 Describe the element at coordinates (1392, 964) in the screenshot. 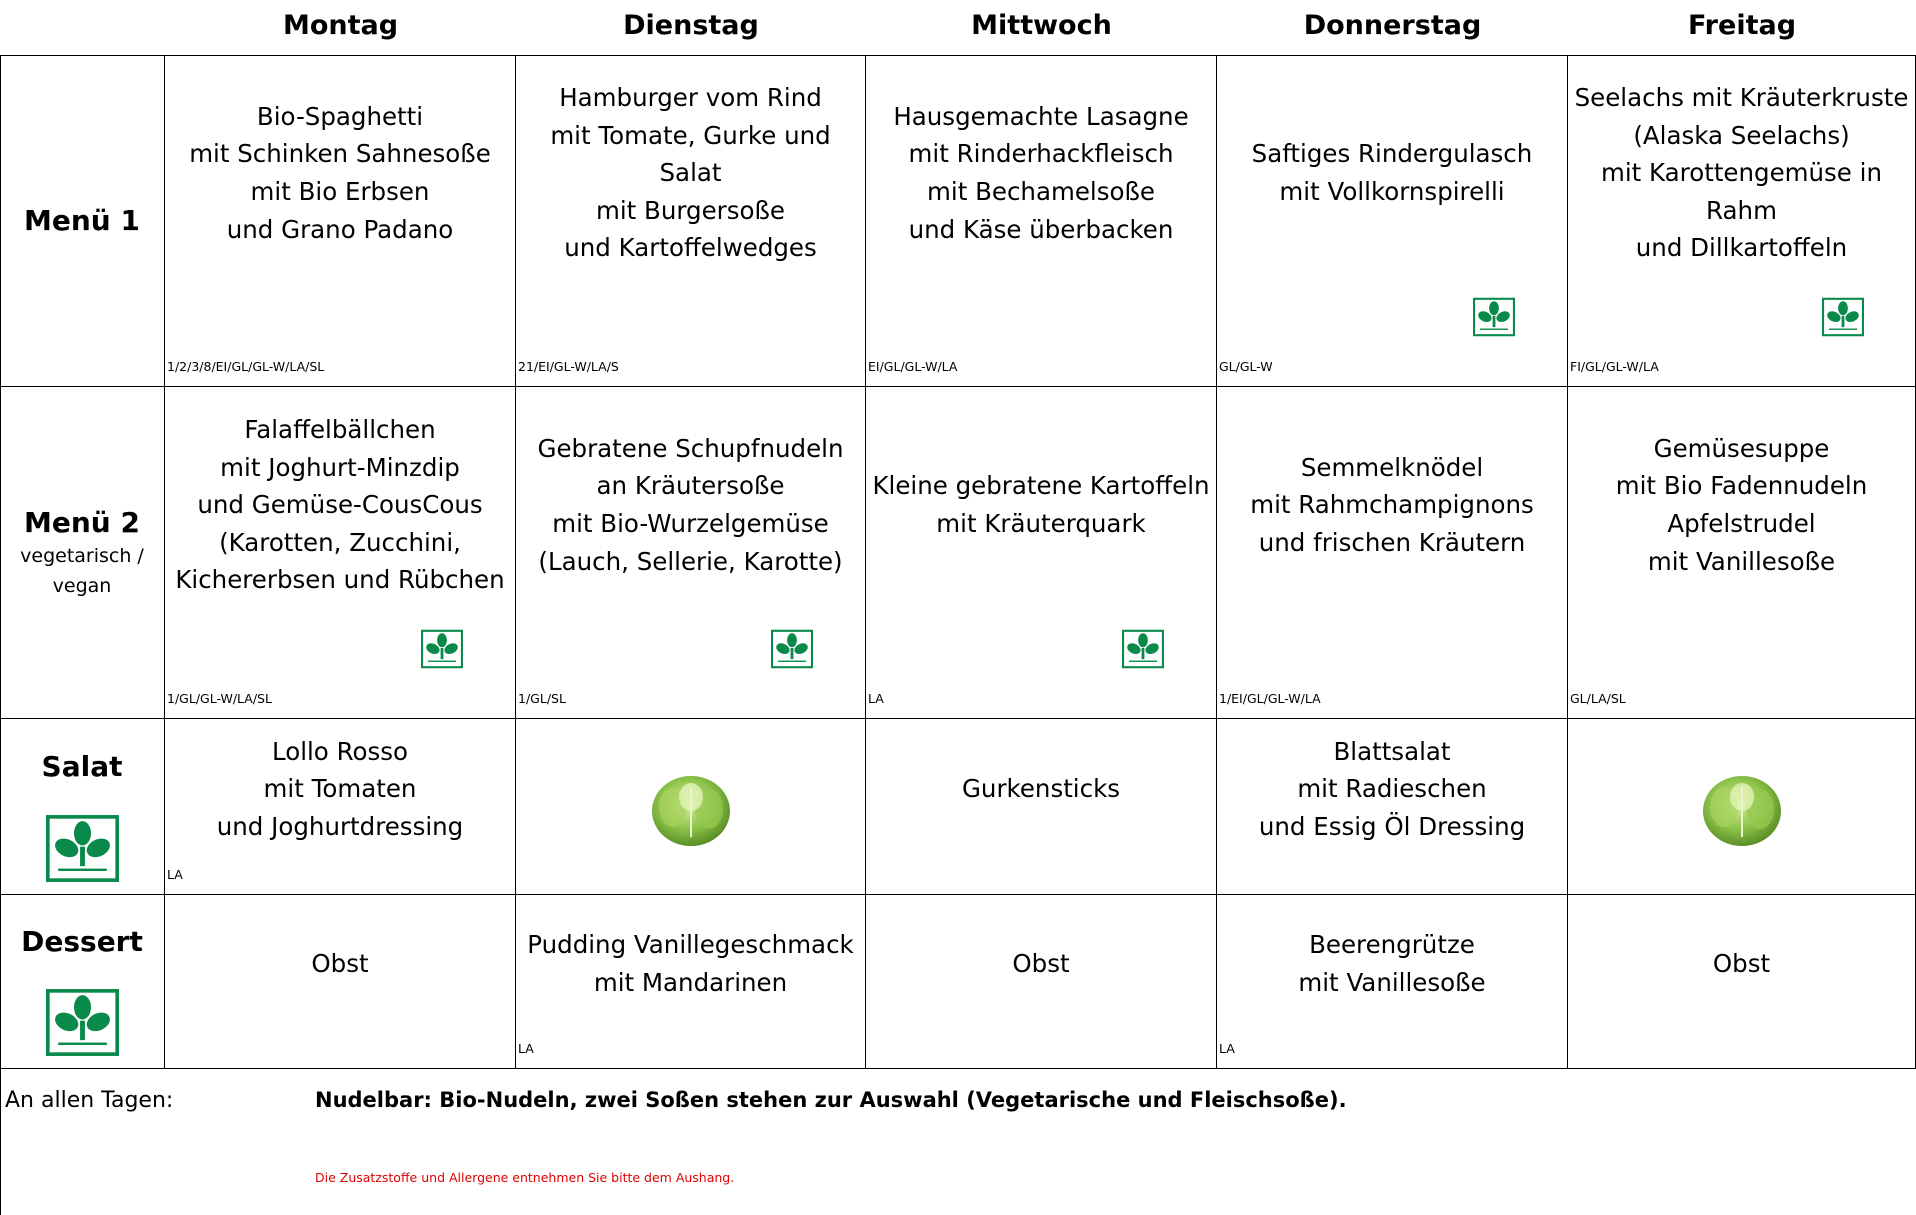

I see `dish: Beerengrütze mit Vanillesoße` at that location.